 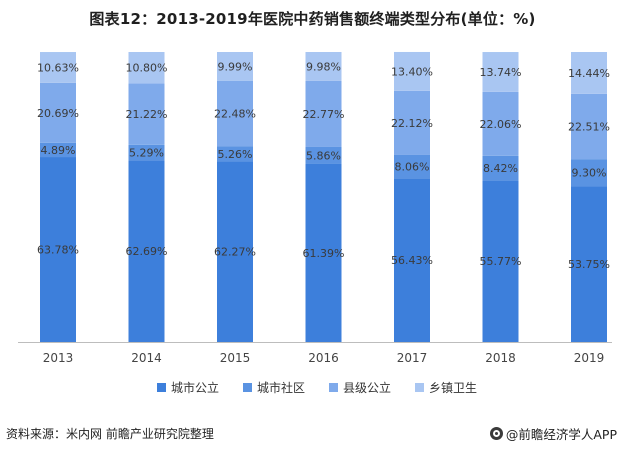 I want to click on data-label: 13.74%, so click(x=501, y=72).